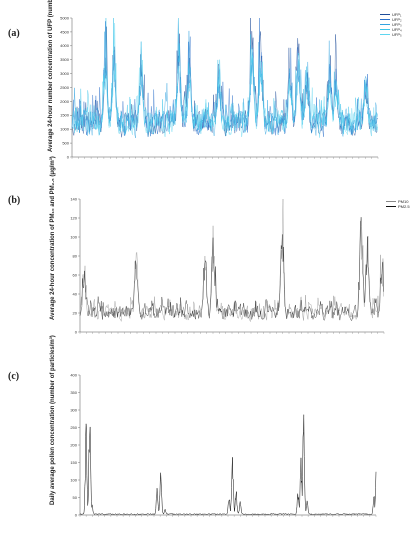 The height and width of the screenshot is (550, 417). Describe the element at coordinates (75, 312) in the screenshot. I see `y-tick-label: 20` at that location.